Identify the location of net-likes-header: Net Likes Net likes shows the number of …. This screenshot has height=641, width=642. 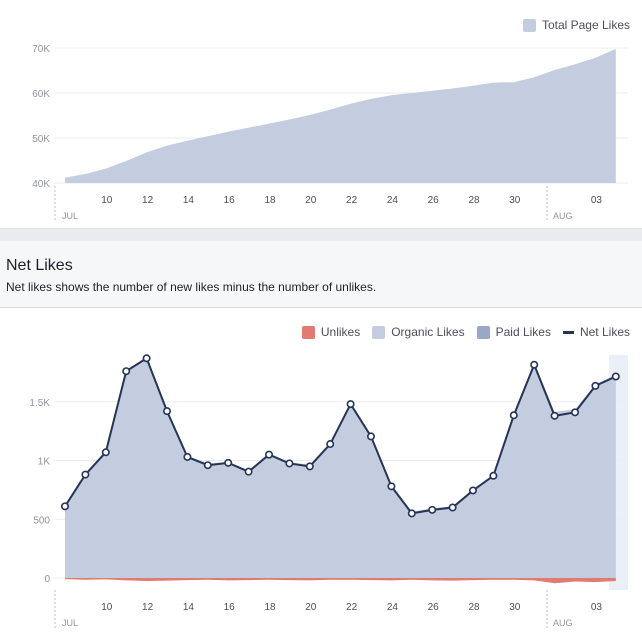
(321, 274).